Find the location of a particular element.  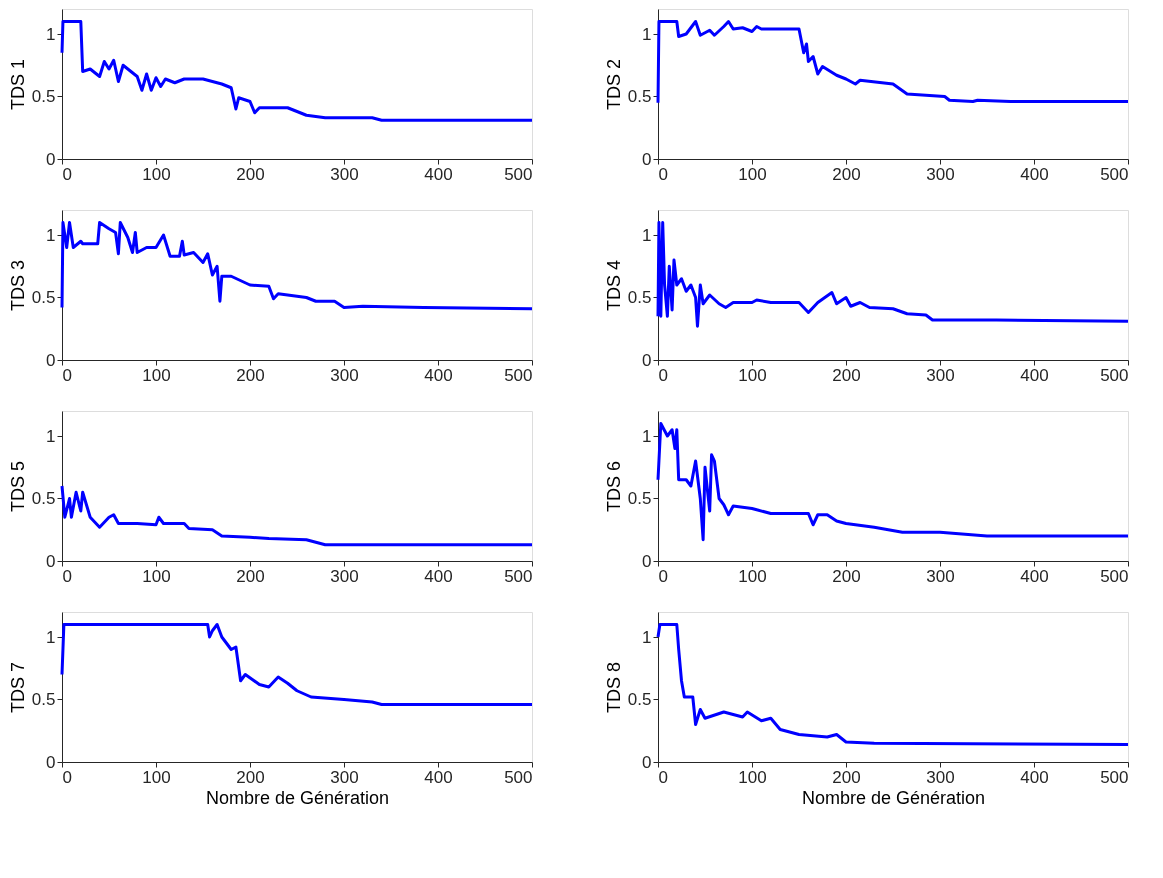

y-axis-title: TDS 1 is located at coordinates (17, 84).